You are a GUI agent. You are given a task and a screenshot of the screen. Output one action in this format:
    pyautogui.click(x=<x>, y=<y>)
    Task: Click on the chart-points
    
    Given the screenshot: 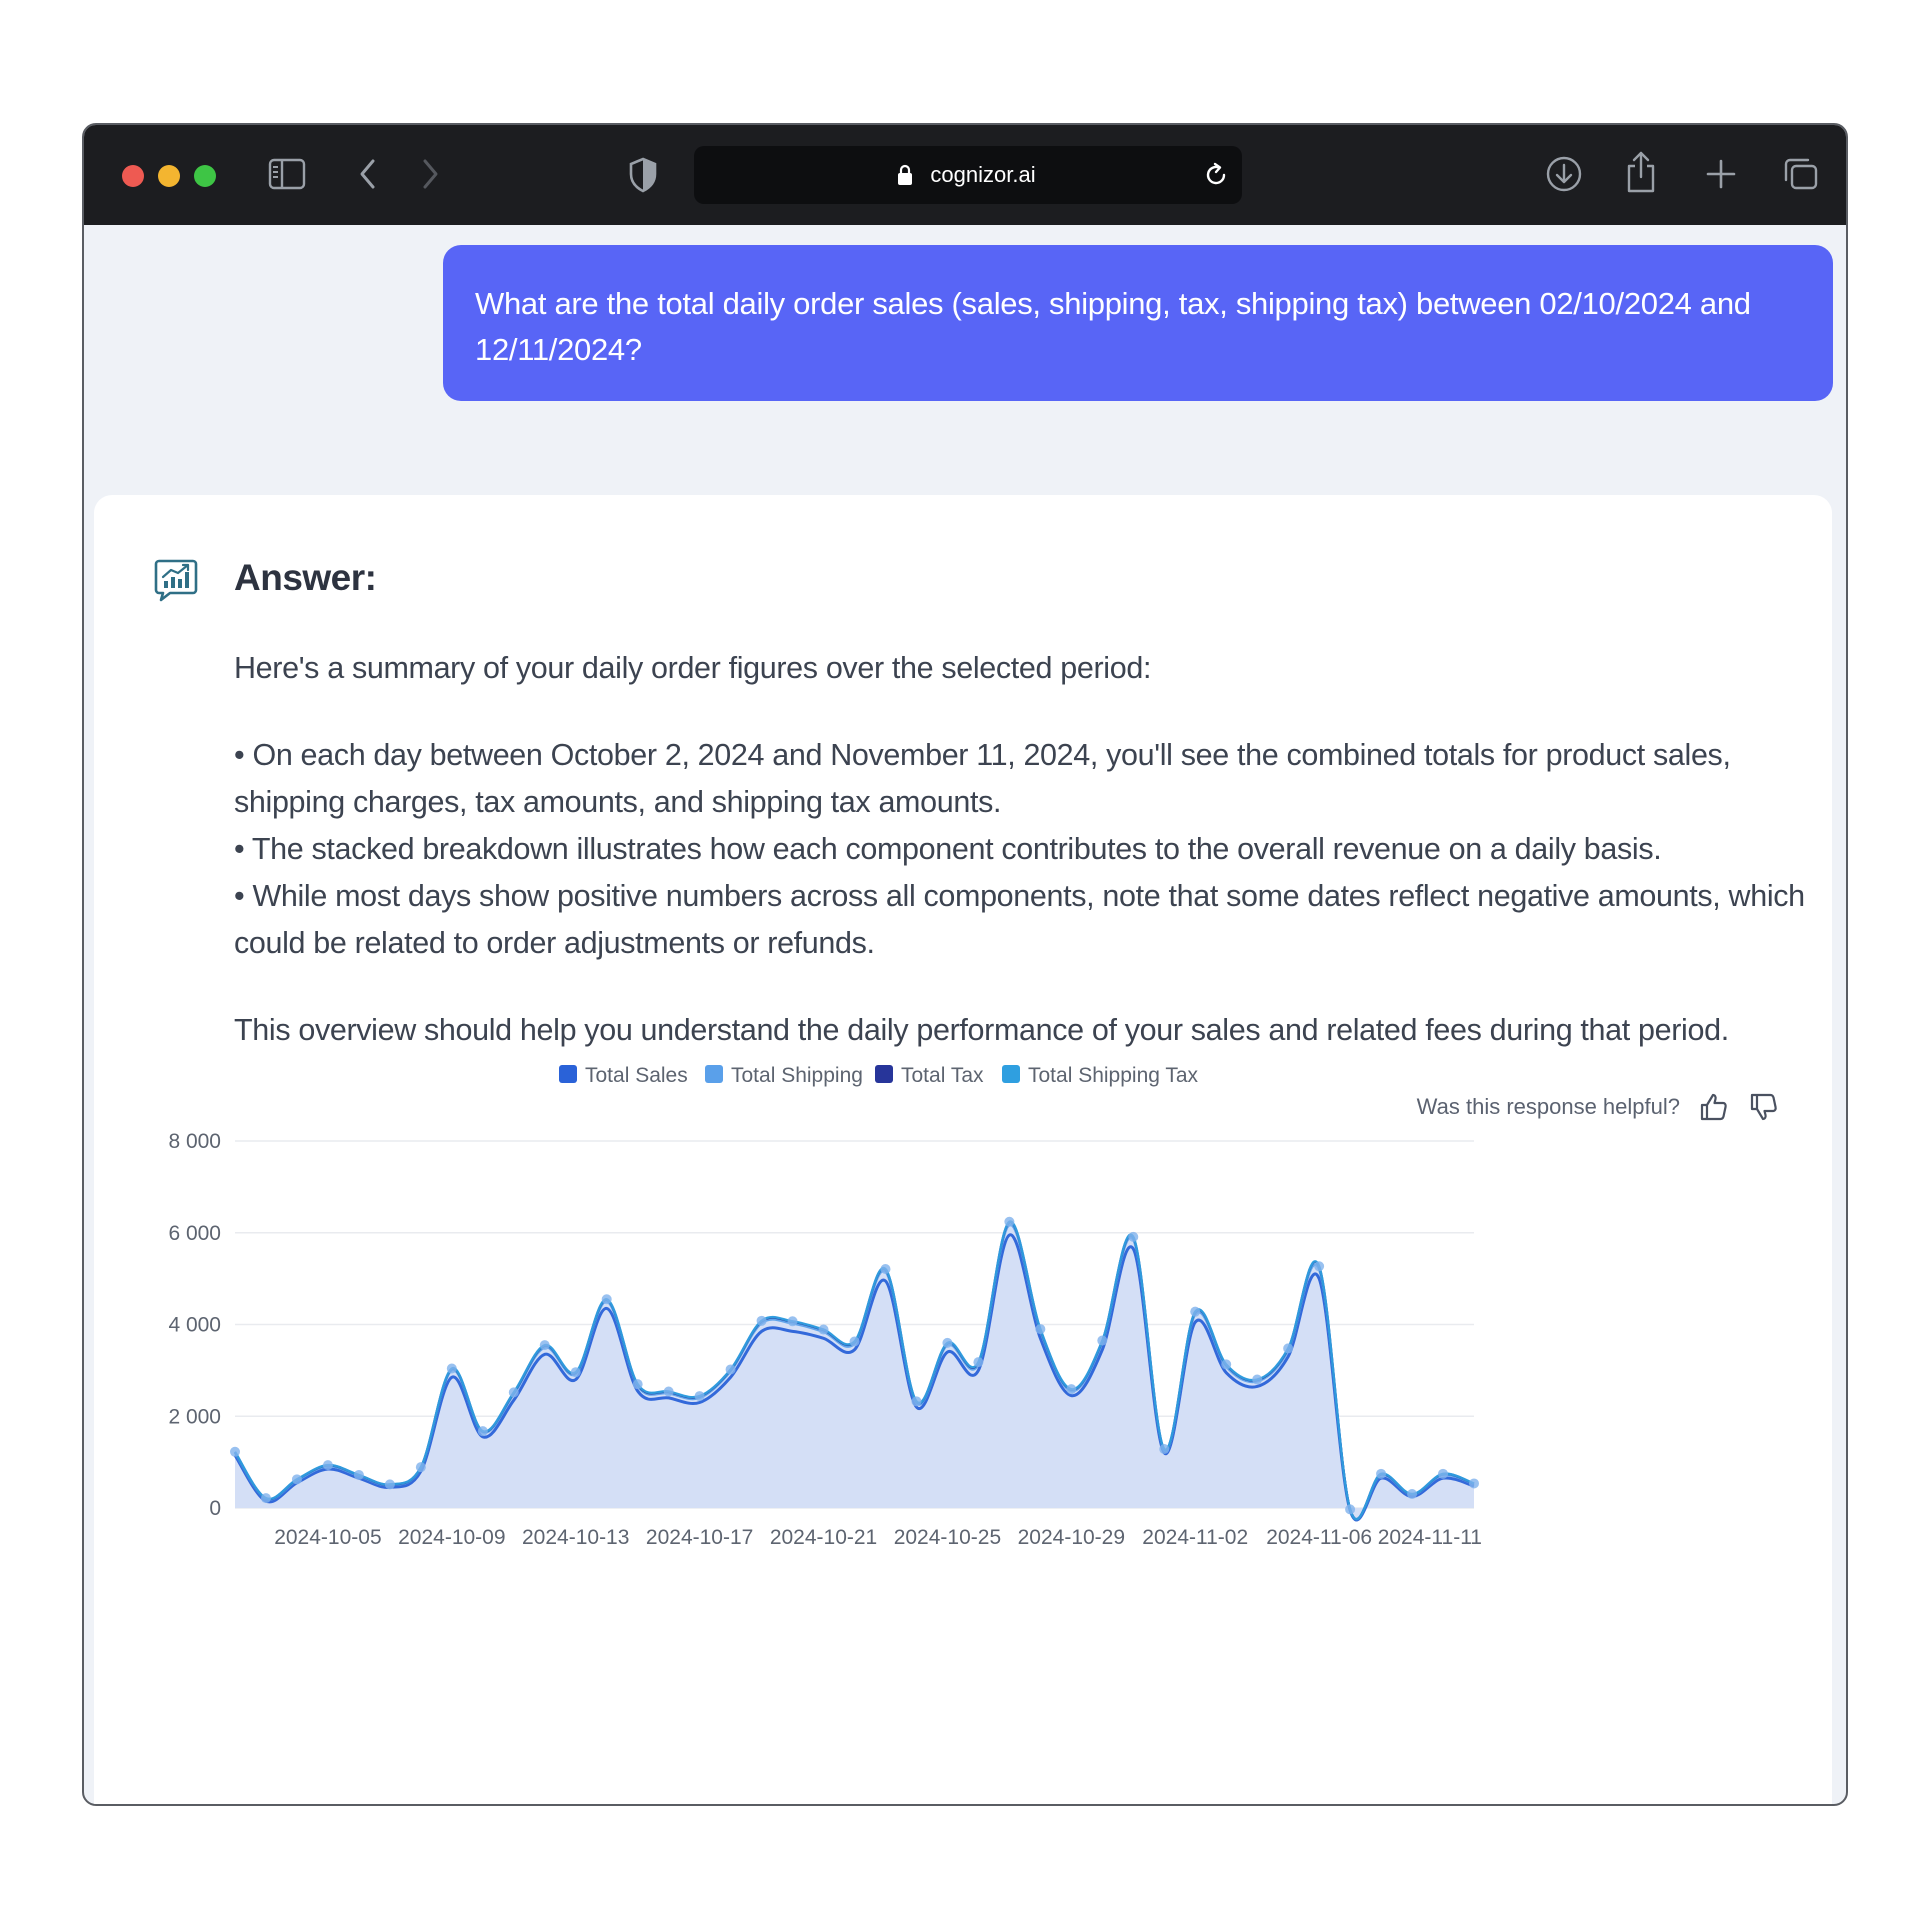 What is the action you would take?
    pyautogui.click(x=854, y=1365)
    